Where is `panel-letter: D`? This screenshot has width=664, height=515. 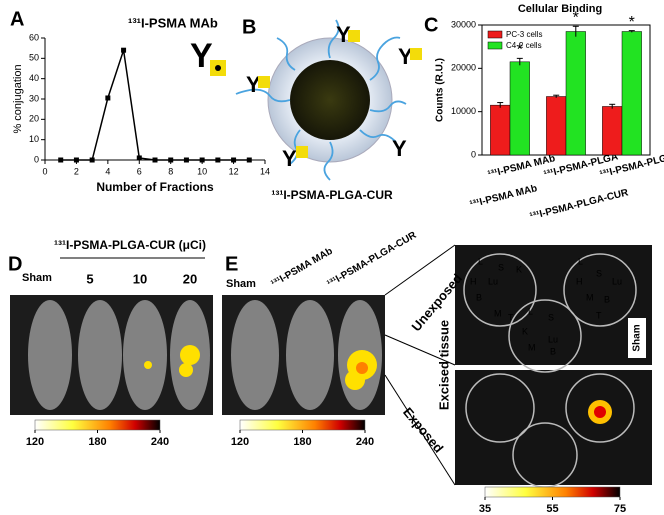 panel-letter: D is located at coordinates (15, 264).